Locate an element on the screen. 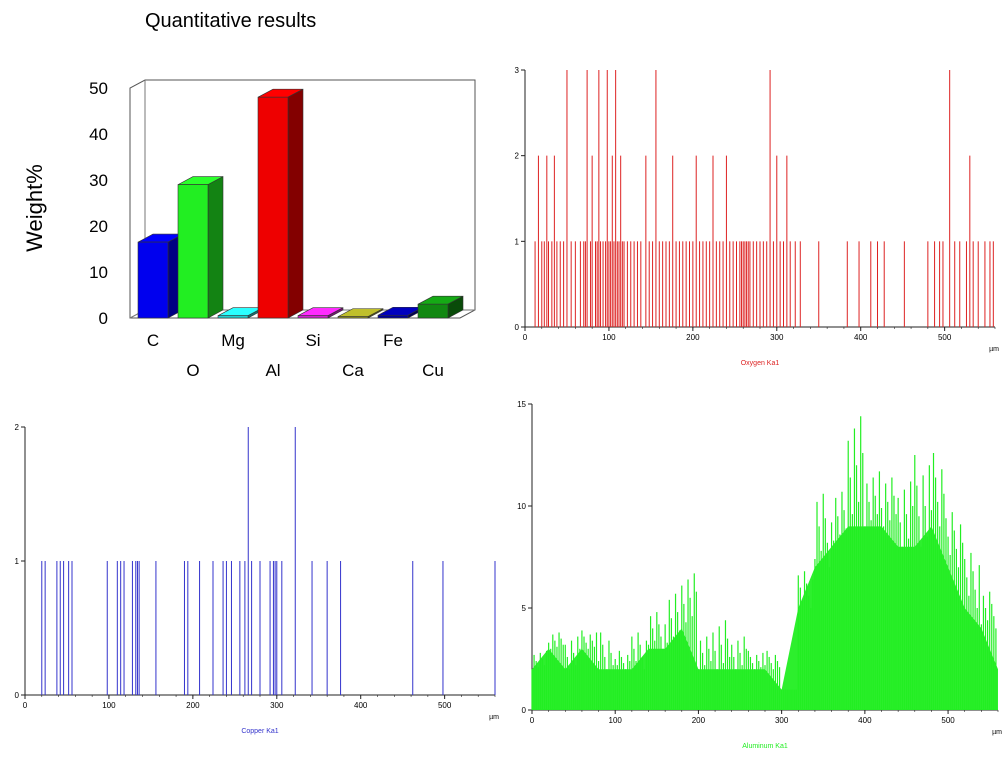  x-tick-label: Si is located at coordinates (312, 340).